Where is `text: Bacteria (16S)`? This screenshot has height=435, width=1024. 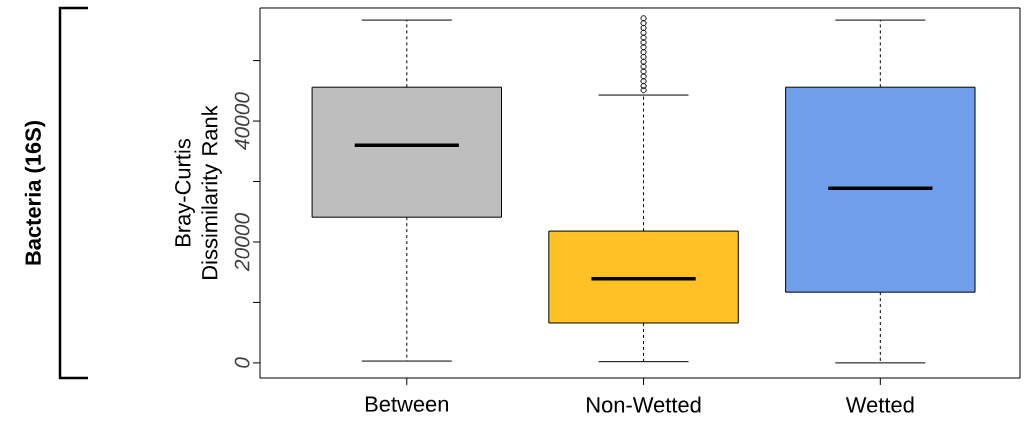
text: Bacteria (16S) is located at coordinates (35, 193).